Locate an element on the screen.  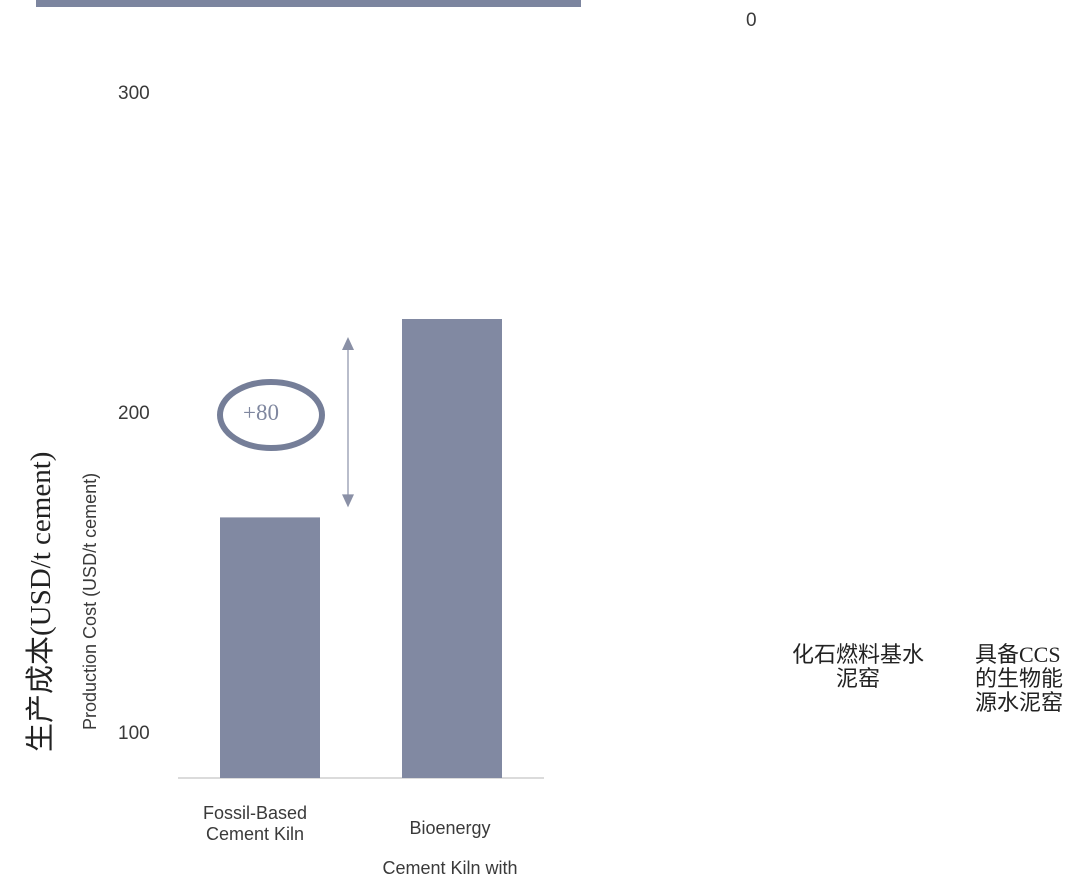
arrow-head-down is located at coordinates (348, 501).